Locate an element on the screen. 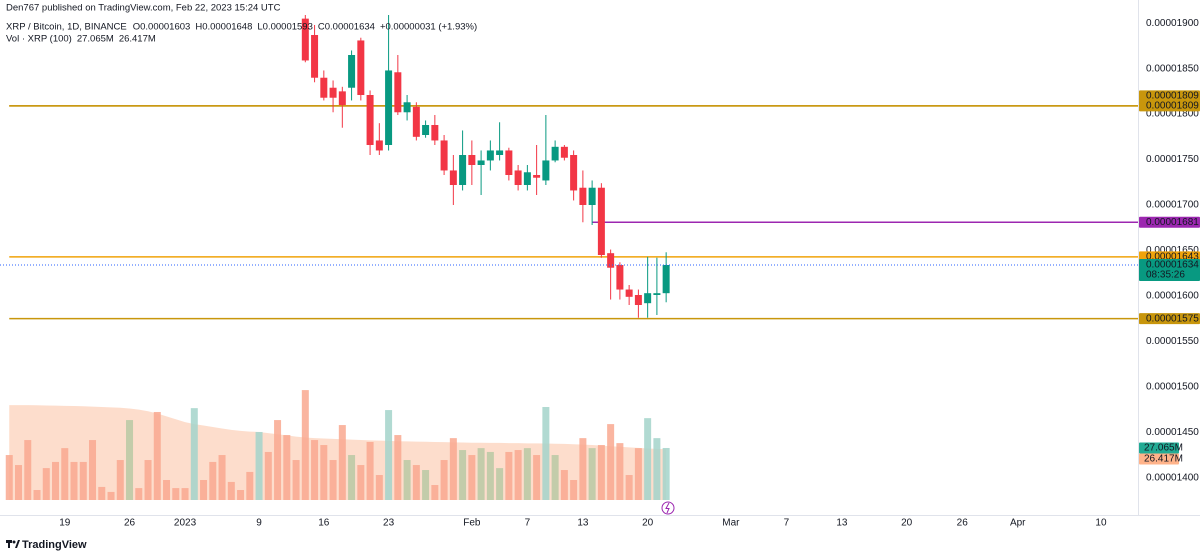 This screenshot has width=1200, height=556. footer-brand: TradingView is located at coordinates (54, 545).